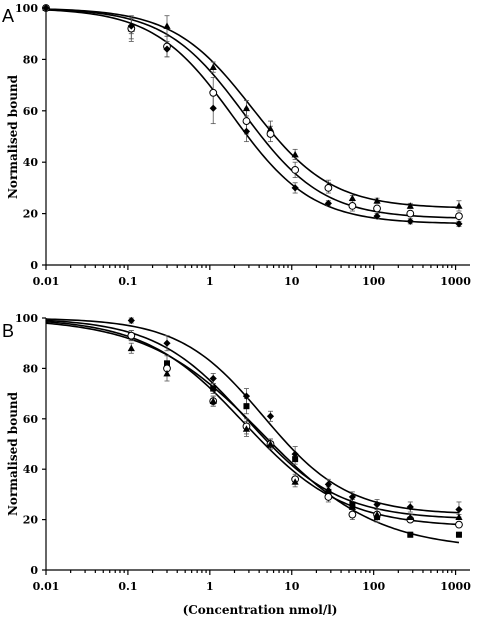 The image size is (480, 622). What do you see at coordinates (46, 281) in the screenshot?
I see `panel-a-x-tick-label: 0.01` at bounding box center [46, 281].